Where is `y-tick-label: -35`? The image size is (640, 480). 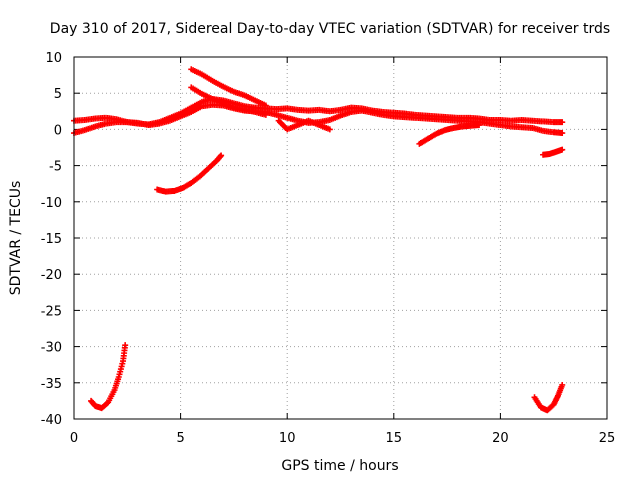
y-tick-label: -35 is located at coordinates (51, 384).